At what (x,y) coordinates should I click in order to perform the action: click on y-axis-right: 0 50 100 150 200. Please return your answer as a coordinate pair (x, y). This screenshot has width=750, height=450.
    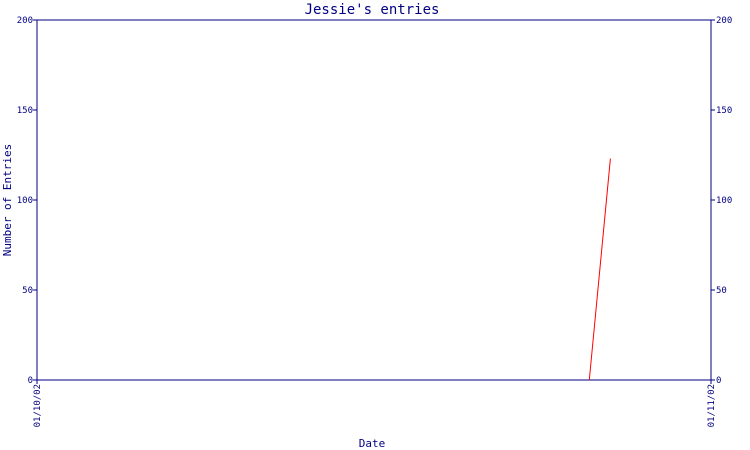
    Looking at the image, I should click on (721, 201).